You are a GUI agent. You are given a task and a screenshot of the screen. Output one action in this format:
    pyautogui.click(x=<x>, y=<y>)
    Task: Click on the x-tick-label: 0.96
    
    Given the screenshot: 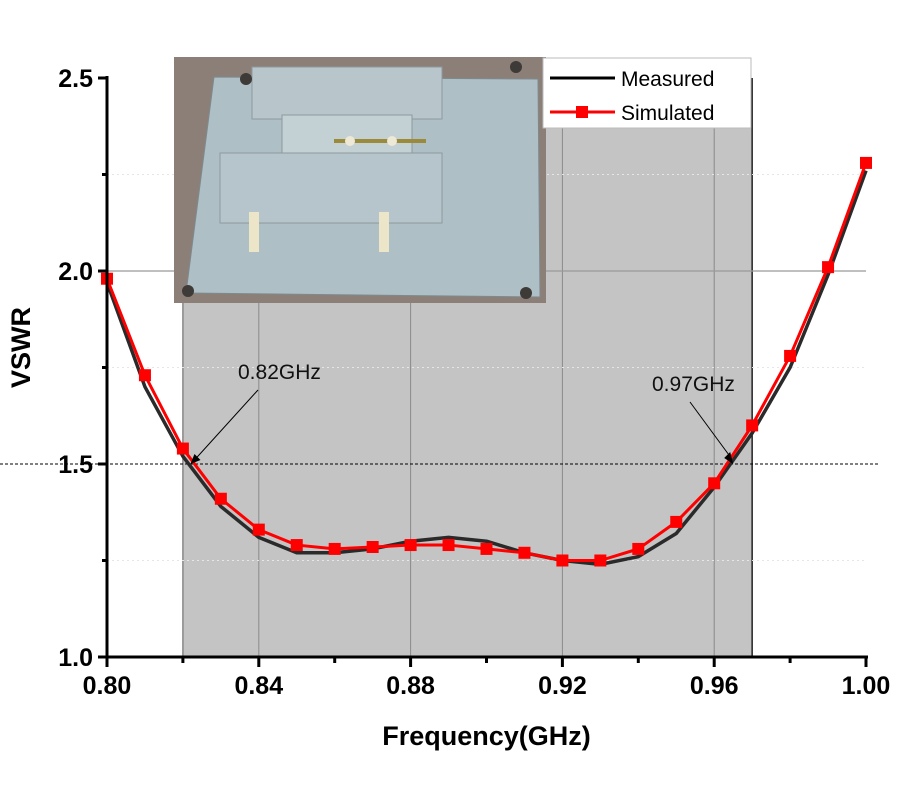 What is the action you would take?
    pyautogui.click(x=714, y=686)
    